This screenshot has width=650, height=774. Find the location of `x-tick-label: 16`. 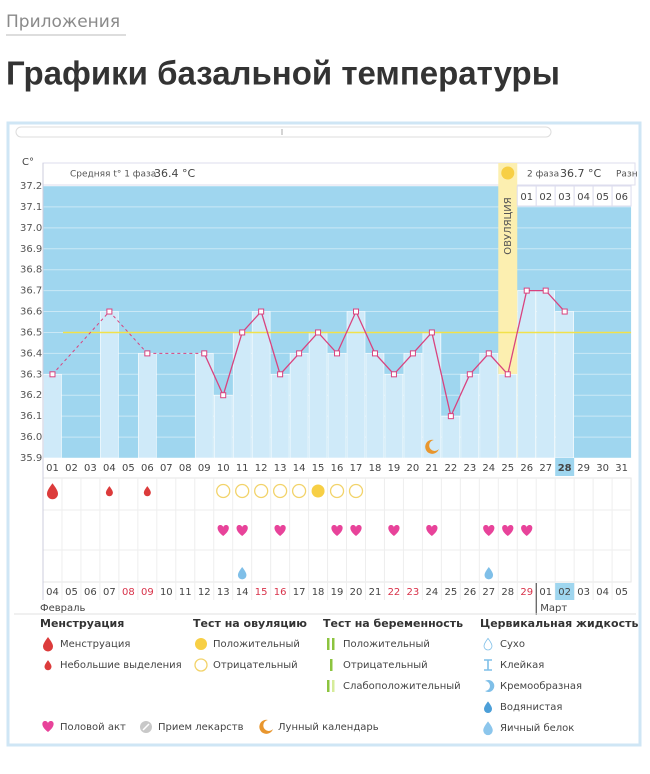

x-tick-label: 16 is located at coordinates (337, 468).